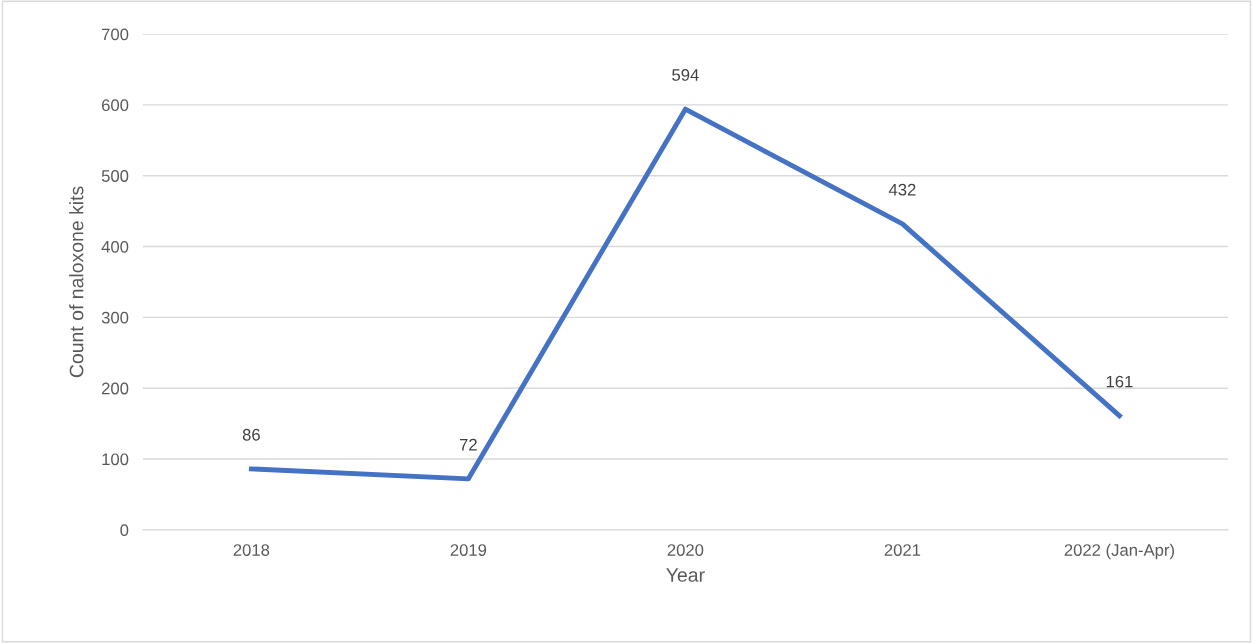 This screenshot has height=643, width=1253. Describe the element at coordinates (115, 34) in the screenshot. I see `y-tick-label: 700` at that location.